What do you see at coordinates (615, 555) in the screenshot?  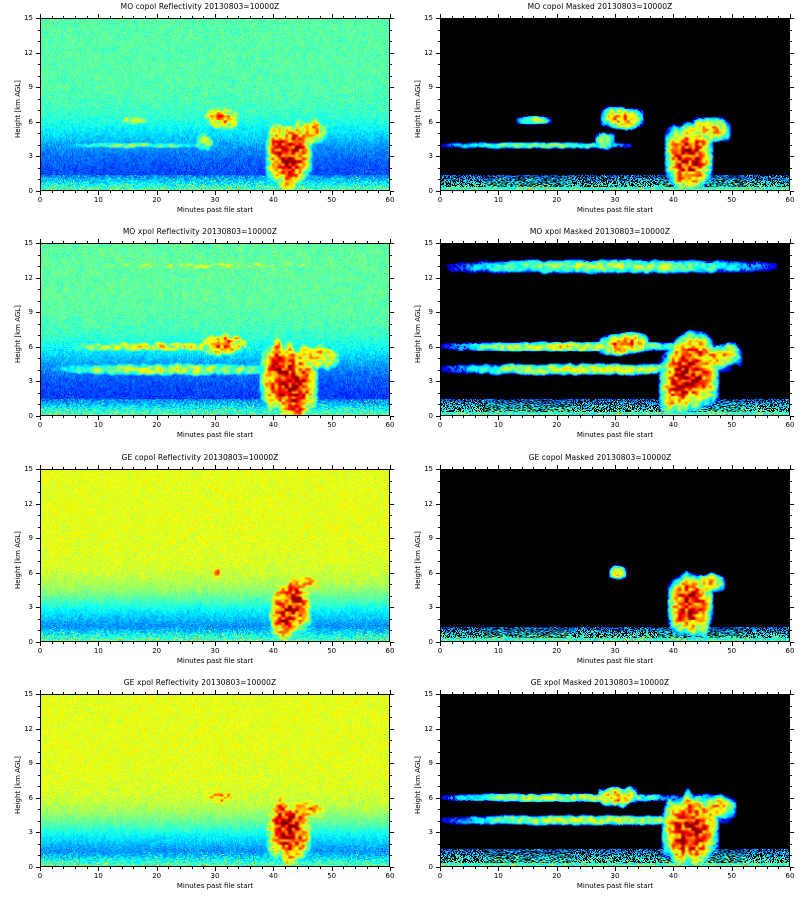 I see `plot-area` at bounding box center [615, 555].